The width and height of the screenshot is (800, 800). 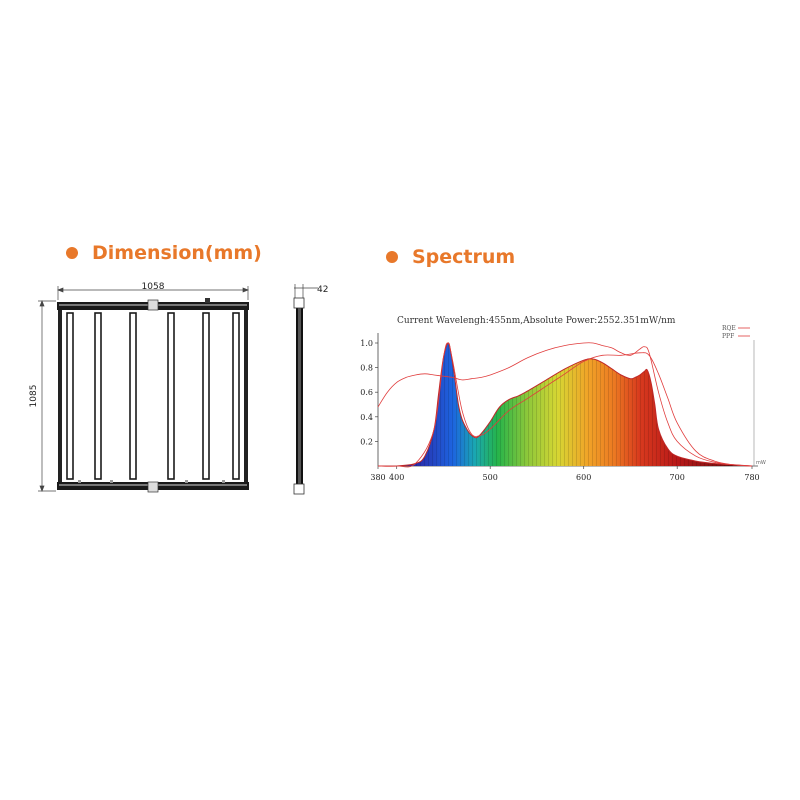 I want to click on y-tick-label: 1.0, so click(x=366, y=343).